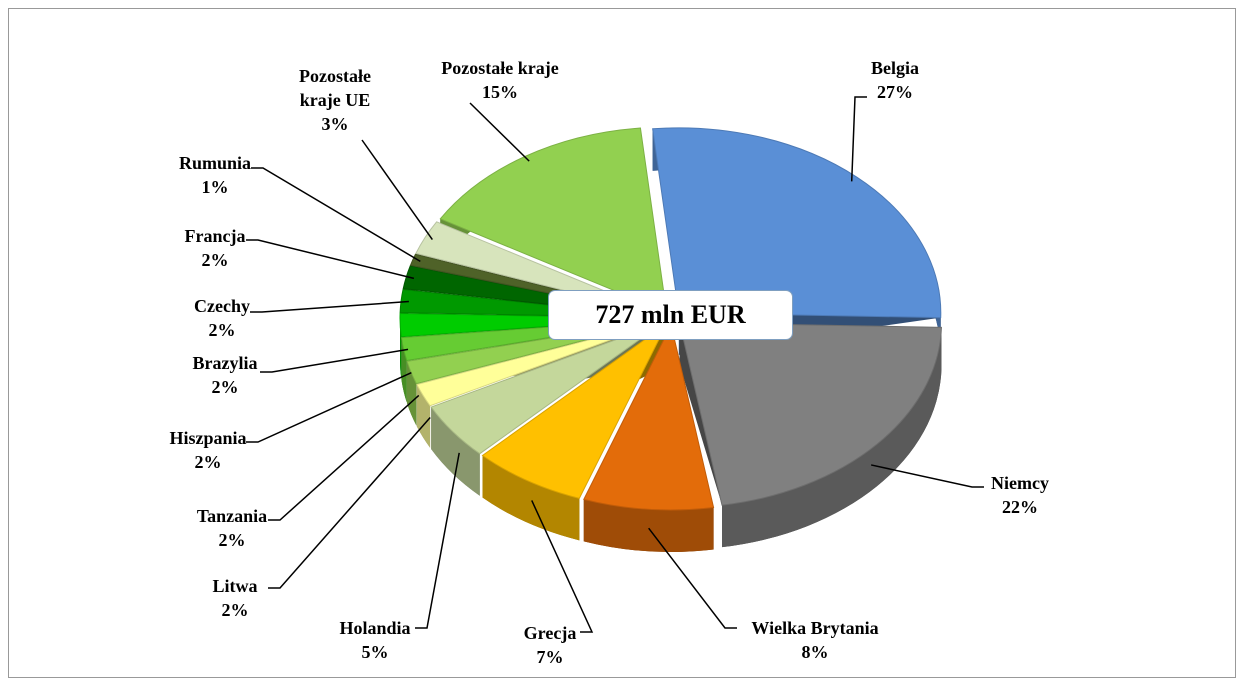  I want to click on category-label: Grecja, so click(550, 633).